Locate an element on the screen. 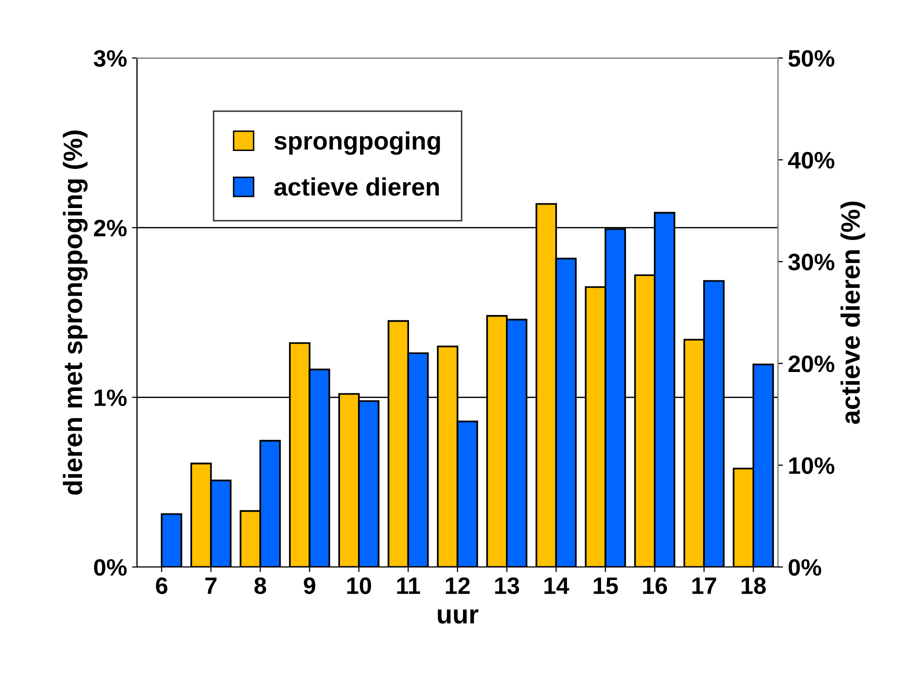  x-tick-label: 9 is located at coordinates (310, 585).